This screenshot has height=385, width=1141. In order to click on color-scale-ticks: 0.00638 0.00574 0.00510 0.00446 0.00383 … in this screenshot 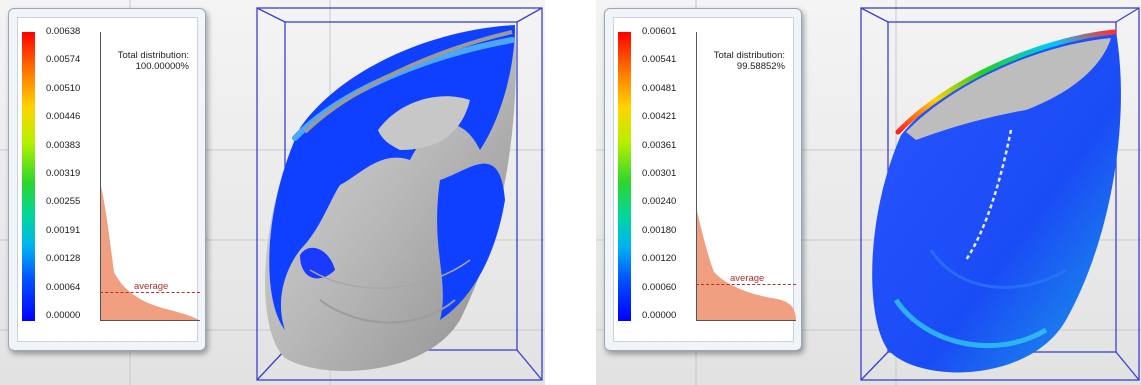, I will do `click(71, 174)`.